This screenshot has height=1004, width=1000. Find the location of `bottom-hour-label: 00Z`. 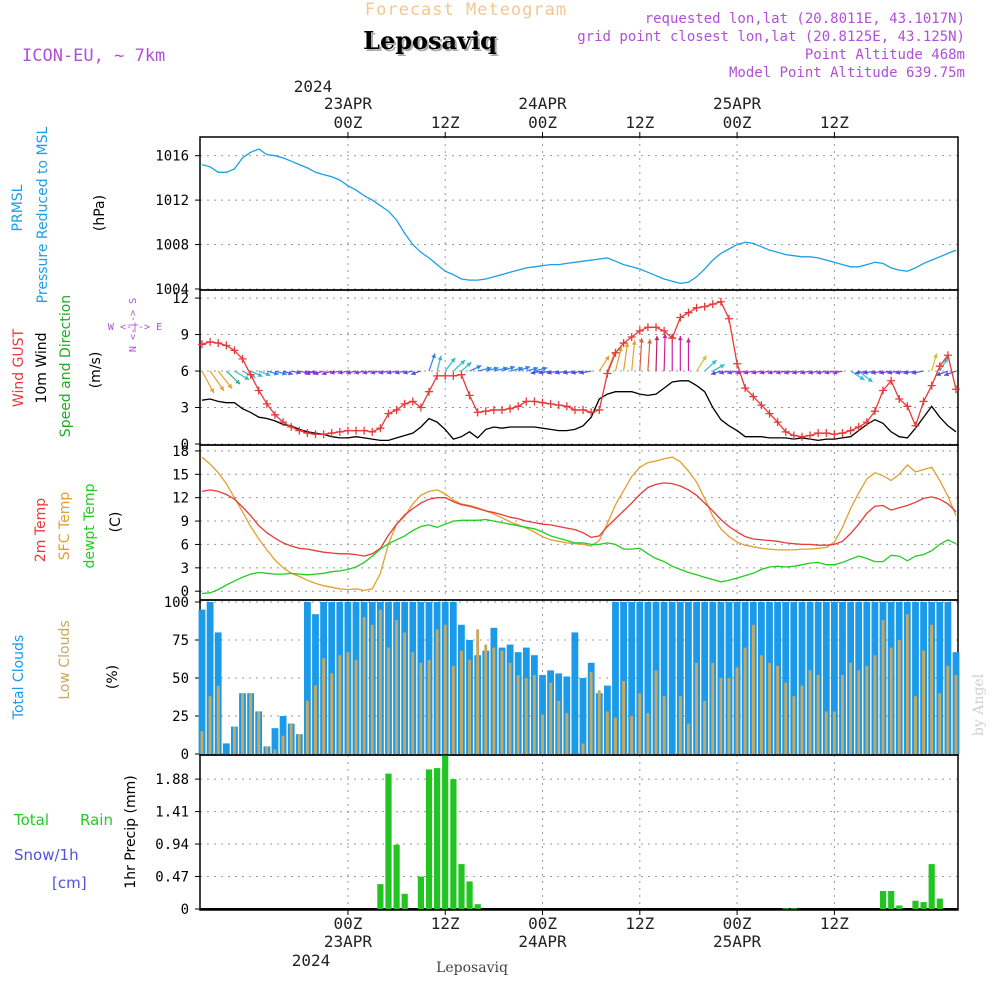

bottom-hour-label: 00Z is located at coordinates (542, 923).